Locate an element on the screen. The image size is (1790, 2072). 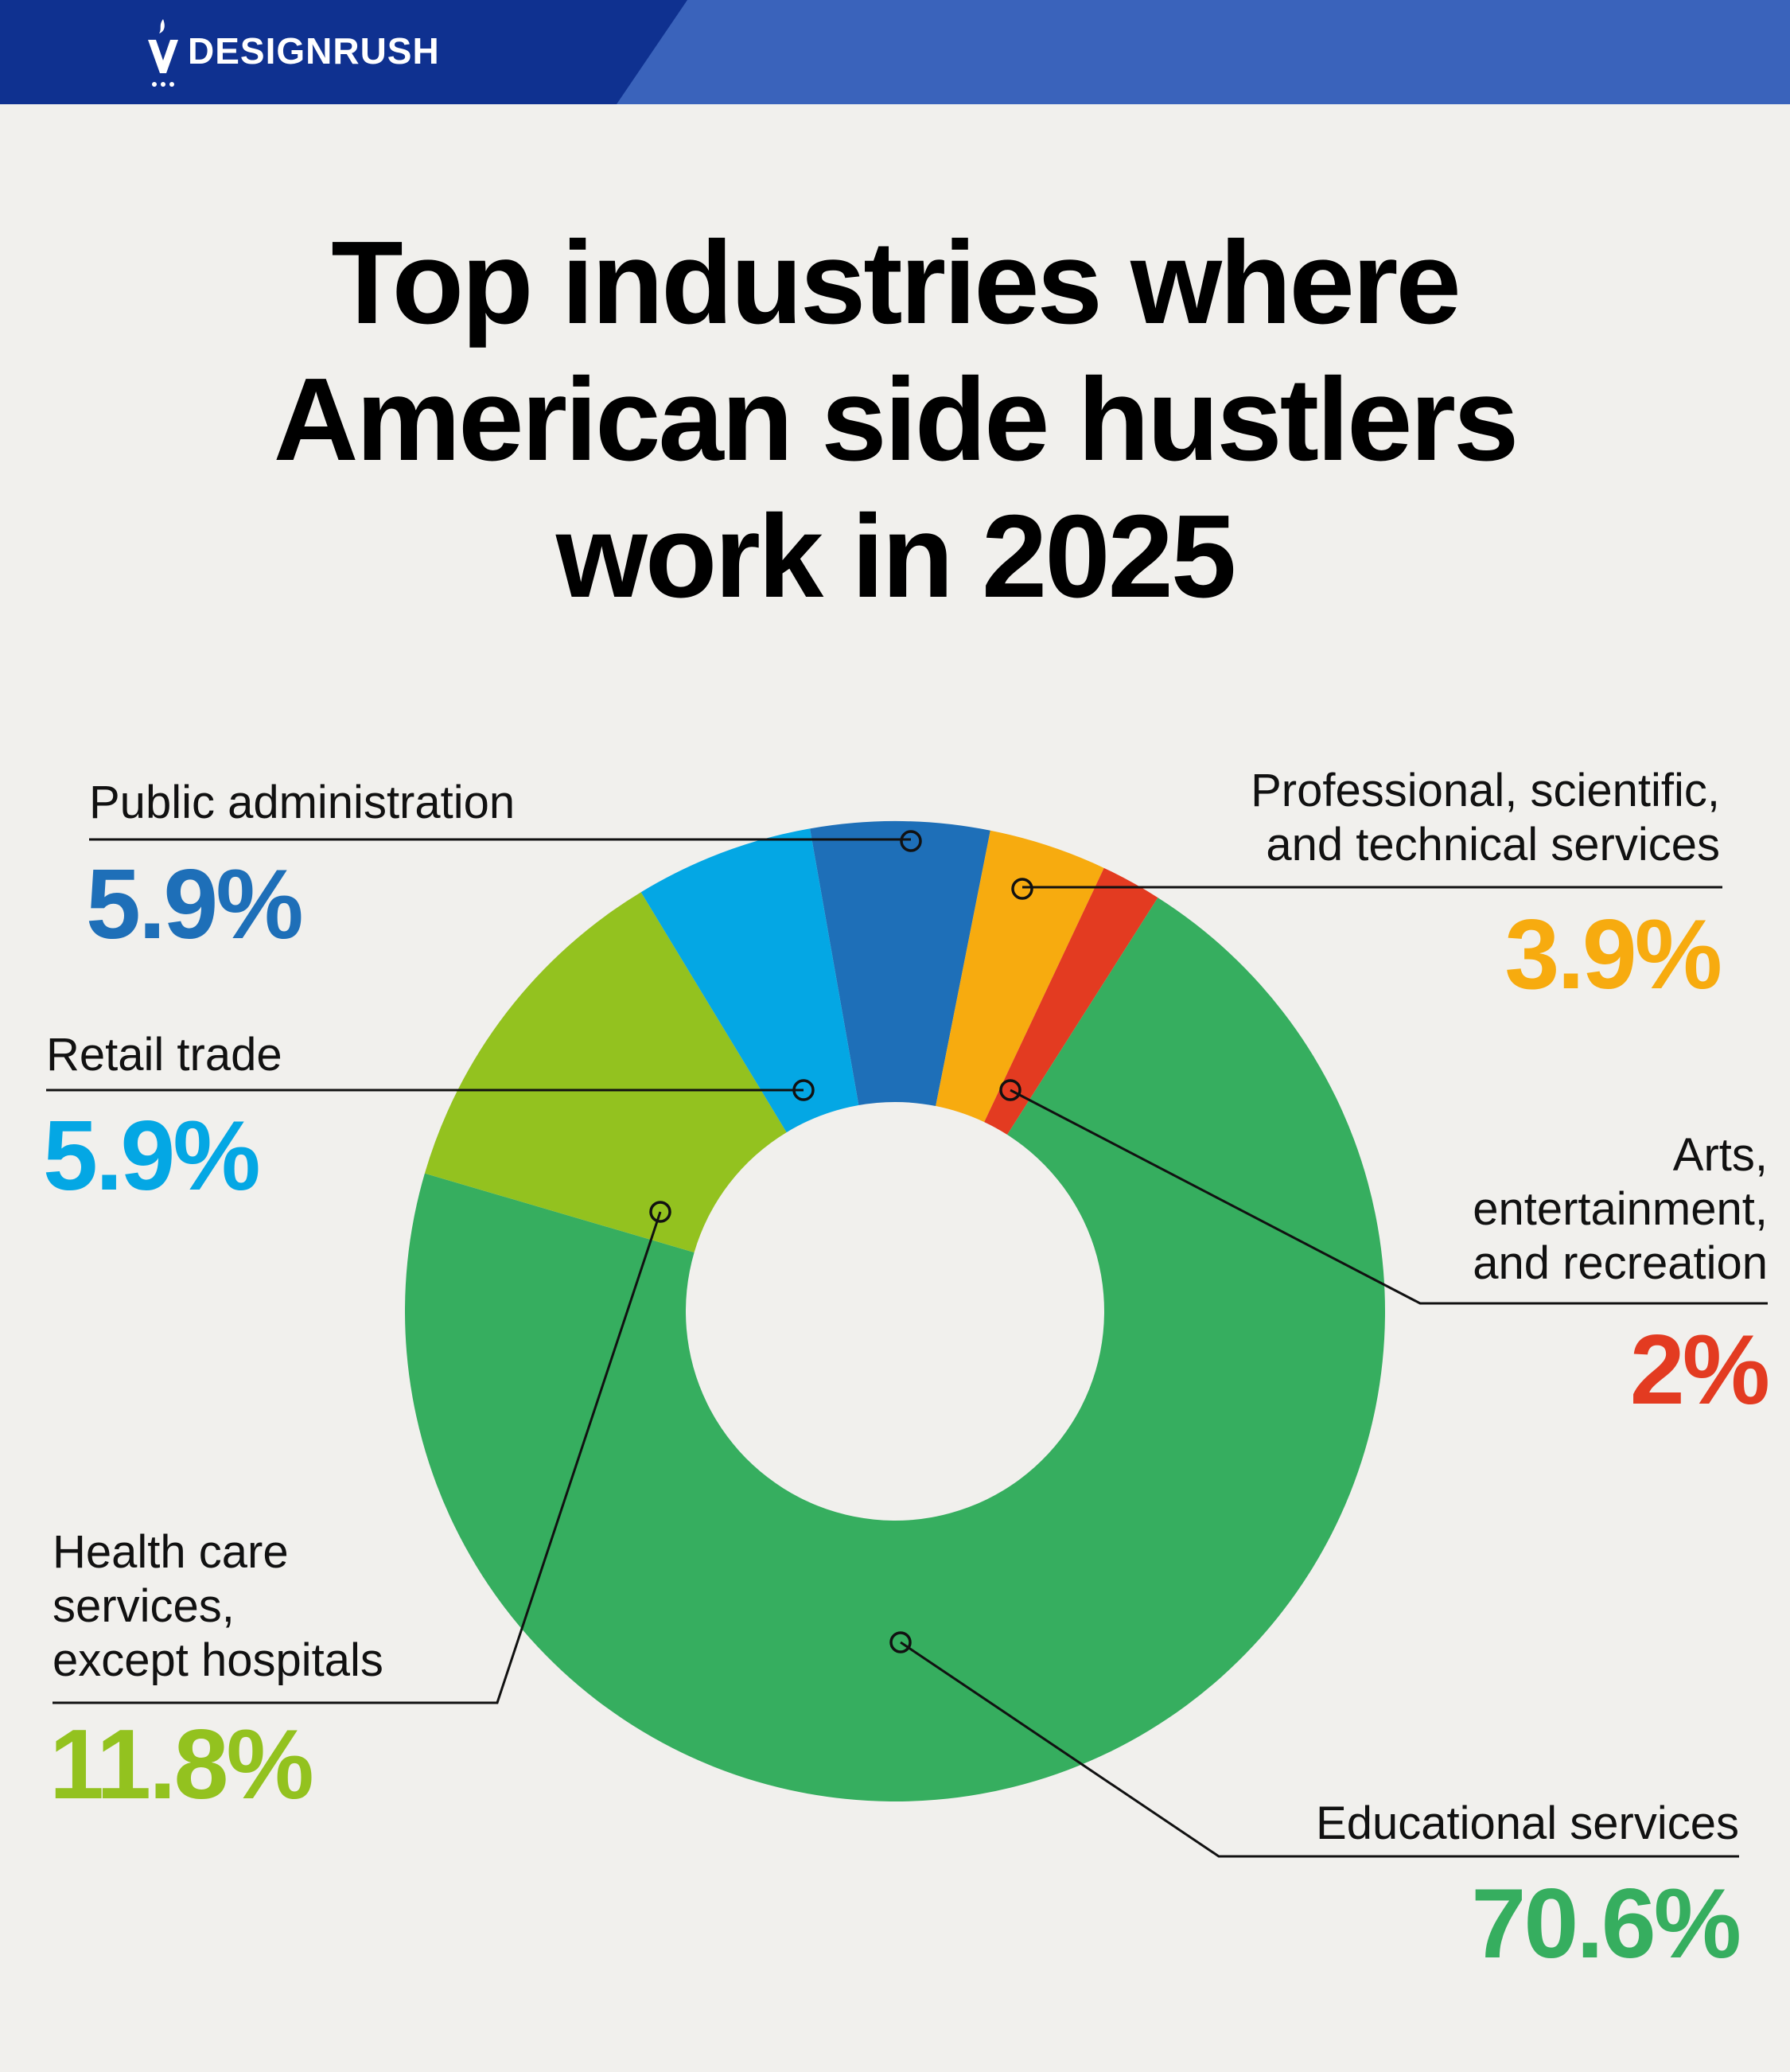
brand-logo: DESIGNRUSH is located at coordinates (292, 54).